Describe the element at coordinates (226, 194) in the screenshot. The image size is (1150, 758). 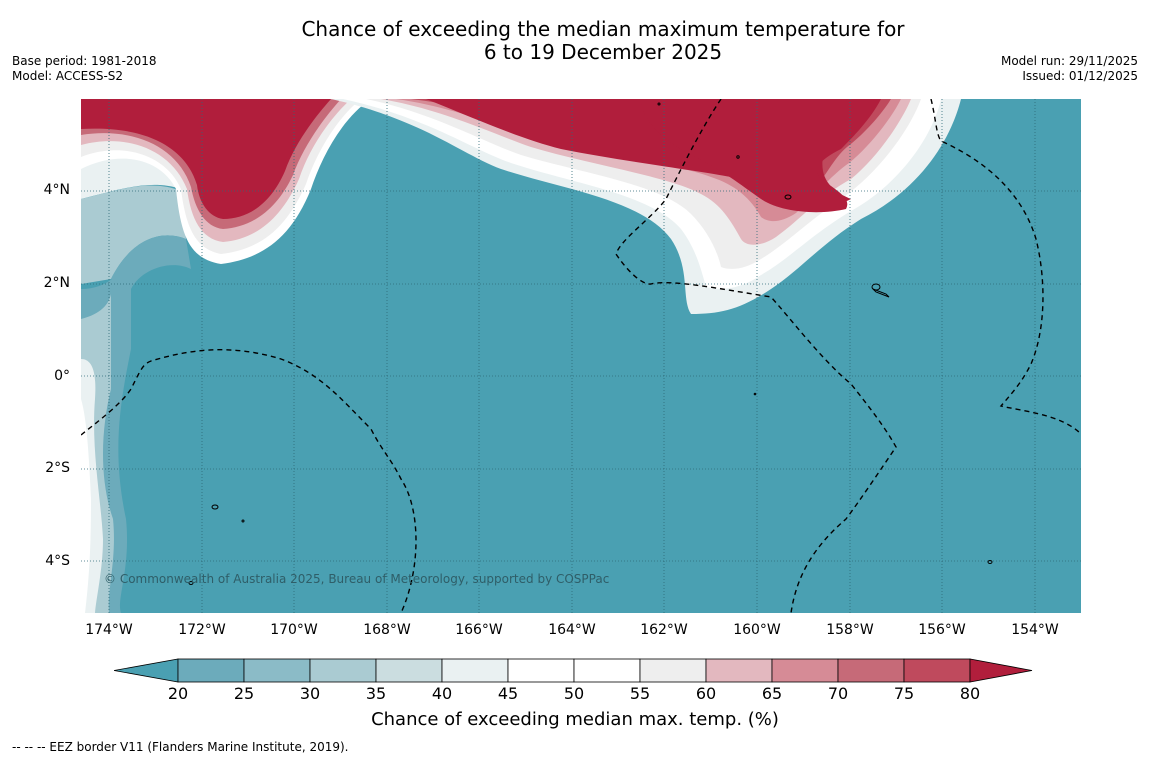
I see `northwest-warm-region` at that location.